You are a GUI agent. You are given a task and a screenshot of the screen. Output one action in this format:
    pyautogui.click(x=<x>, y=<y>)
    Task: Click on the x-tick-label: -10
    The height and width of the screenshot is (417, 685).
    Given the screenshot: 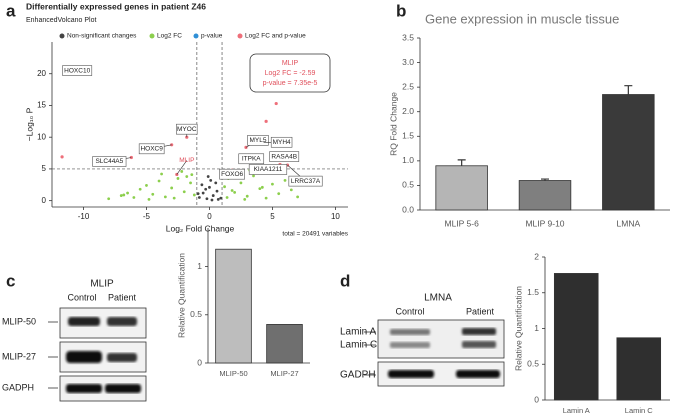 What is the action you would take?
    pyautogui.click(x=84, y=216)
    